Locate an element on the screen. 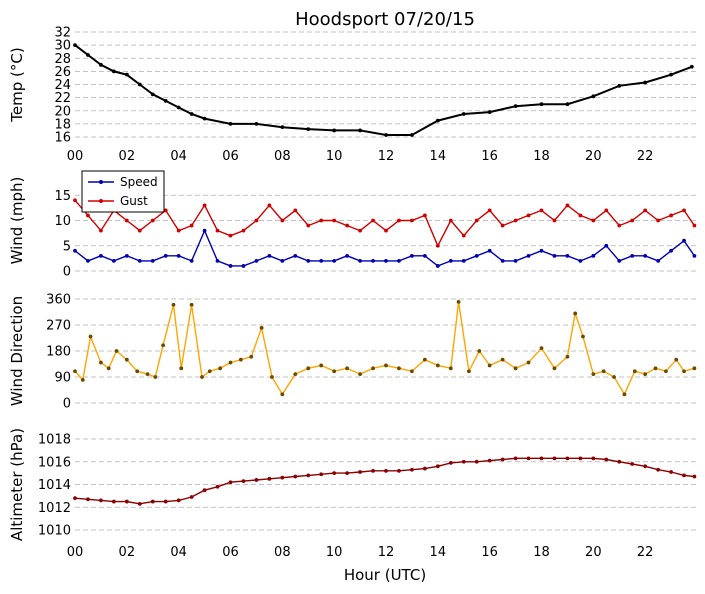 The image size is (705, 594). x-tick-label: 02 is located at coordinates (127, 156).